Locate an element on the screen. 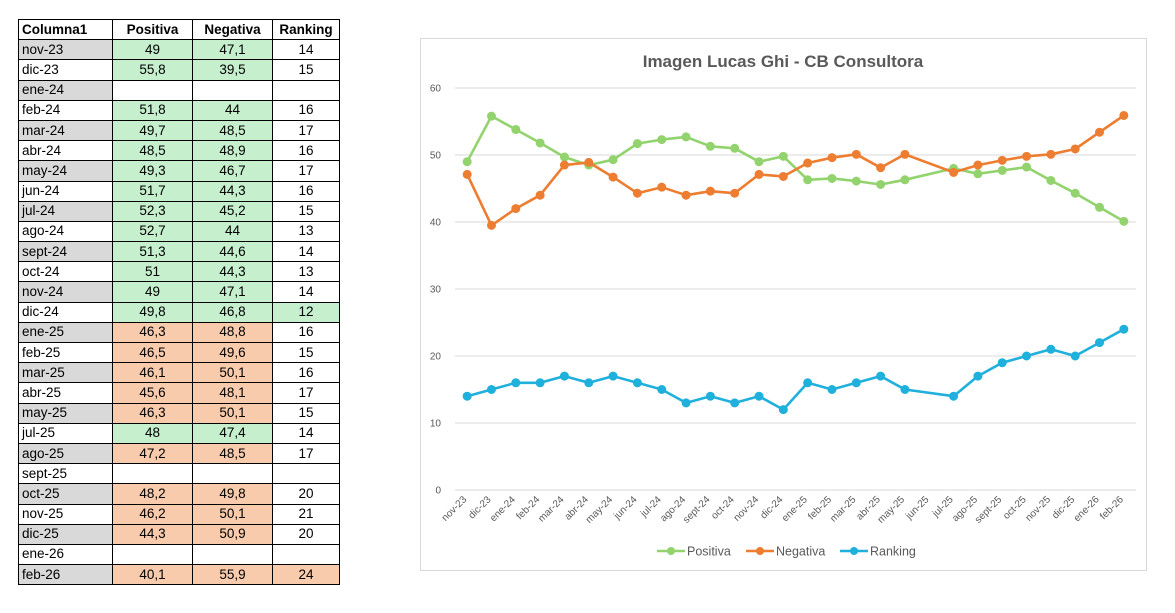 This screenshot has height=613, width=1175. row-label-cell: nov-24 is located at coordinates (65, 292).